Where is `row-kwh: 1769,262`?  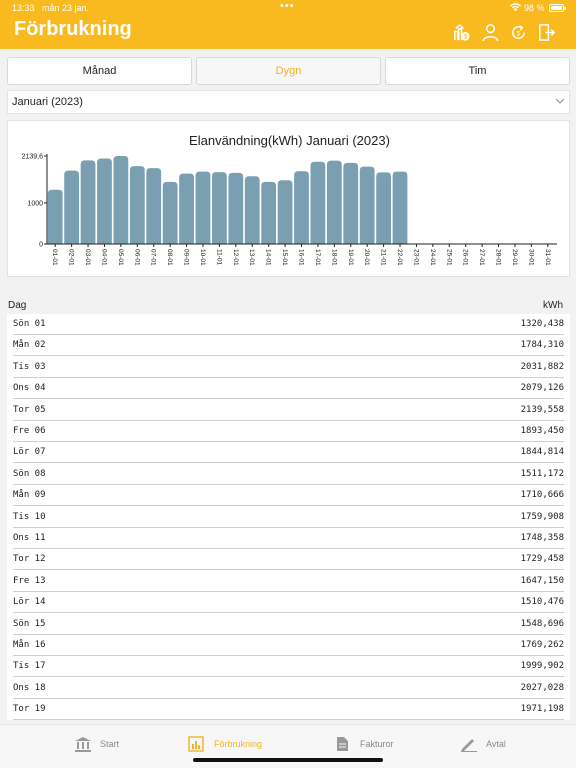
row-kwh: 1769,262 is located at coordinates (542, 645).